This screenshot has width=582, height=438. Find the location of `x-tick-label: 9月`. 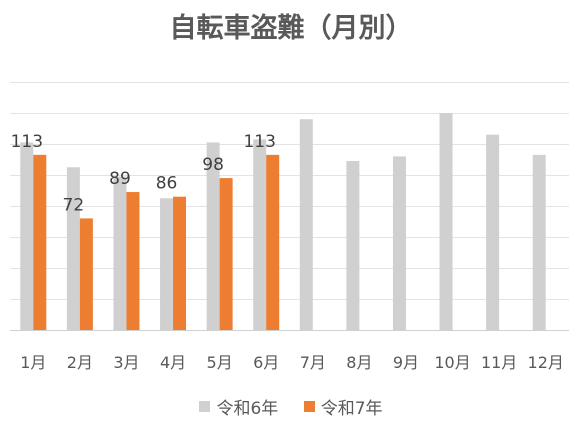

x-tick-label: 9月 is located at coordinates (406, 362).